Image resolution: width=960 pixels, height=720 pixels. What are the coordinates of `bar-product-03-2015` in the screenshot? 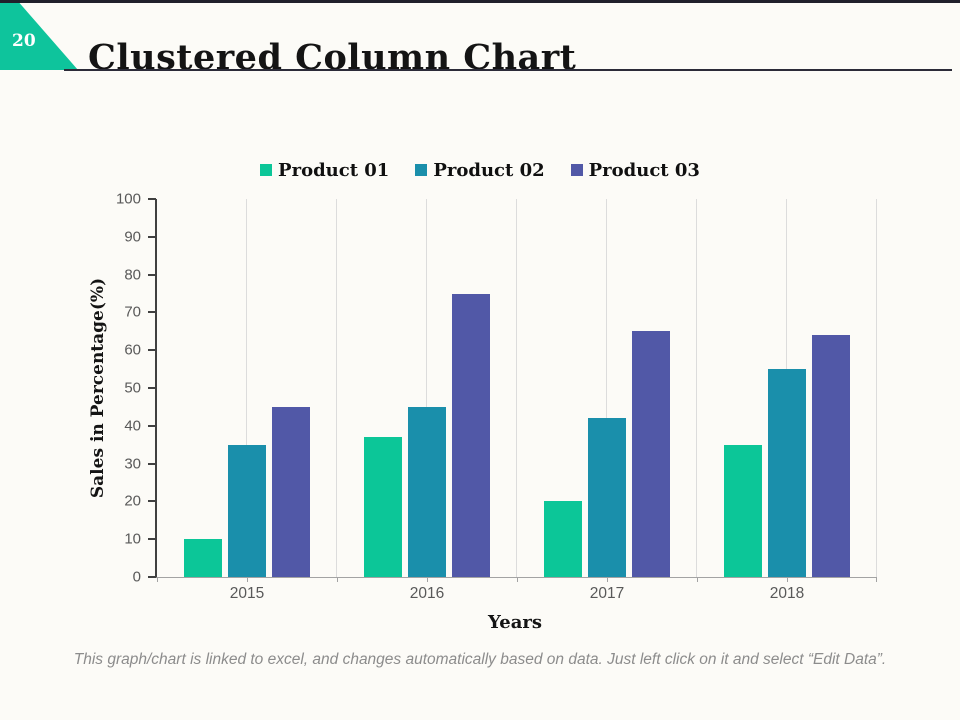 It's located at (291, 491).